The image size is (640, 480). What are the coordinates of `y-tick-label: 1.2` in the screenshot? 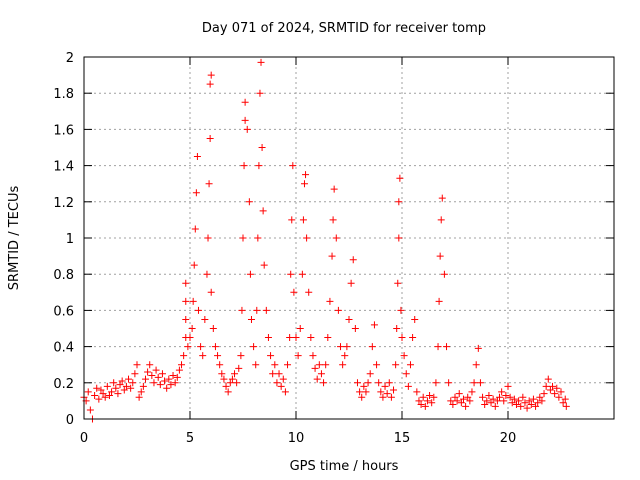 It's located at (63, 203).